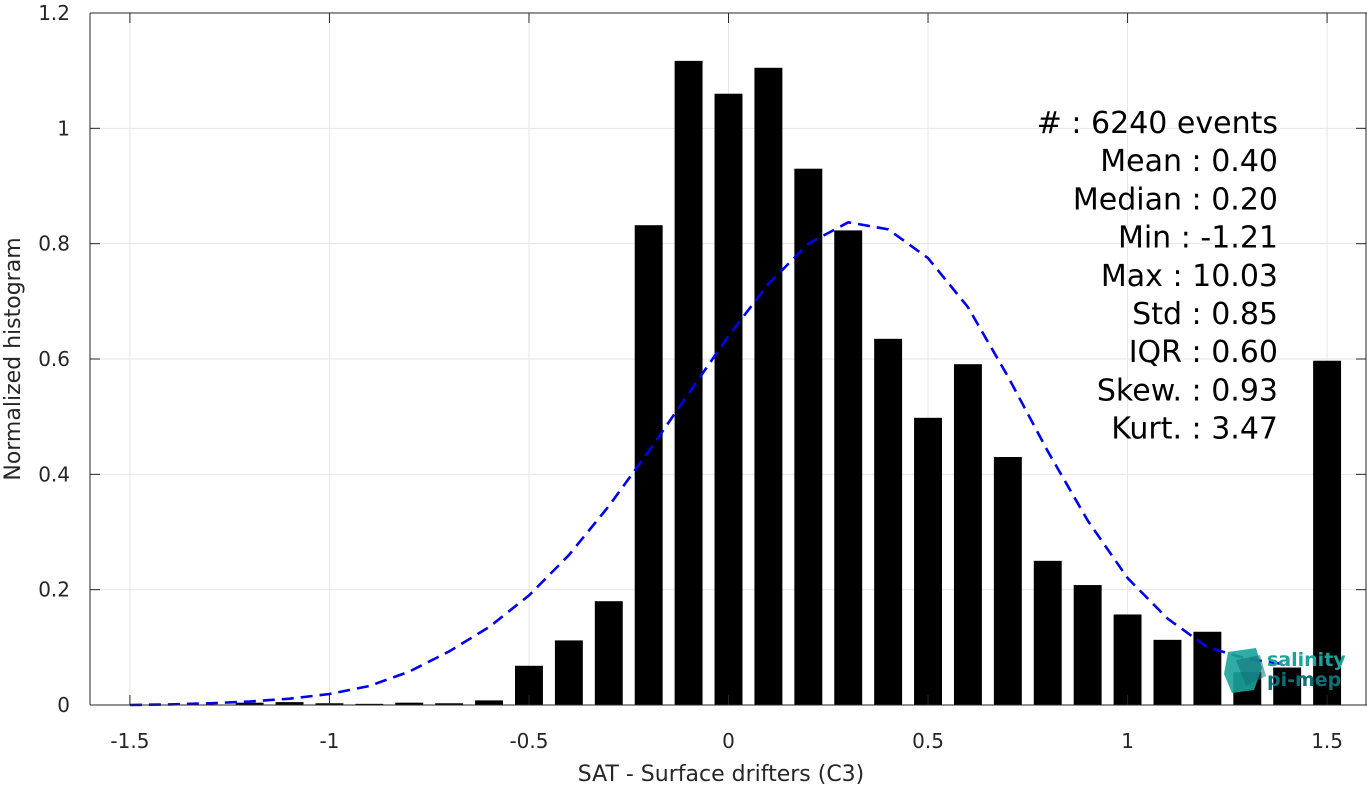 This screenshot has width=1367, height=785. Describe the element at coordinates (1203, 352) in the screenshot. I see `stats-line: IQR : 0.60` at that location.